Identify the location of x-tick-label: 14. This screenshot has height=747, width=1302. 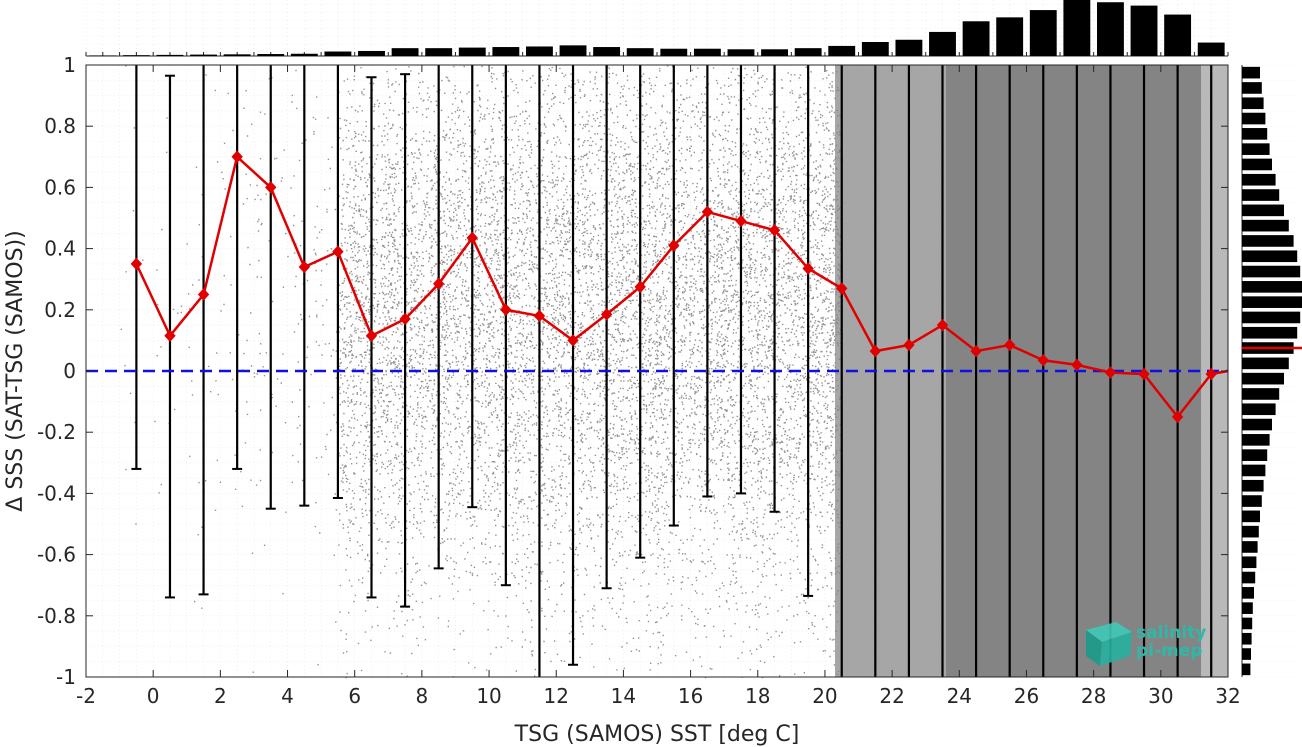
(623, 696).